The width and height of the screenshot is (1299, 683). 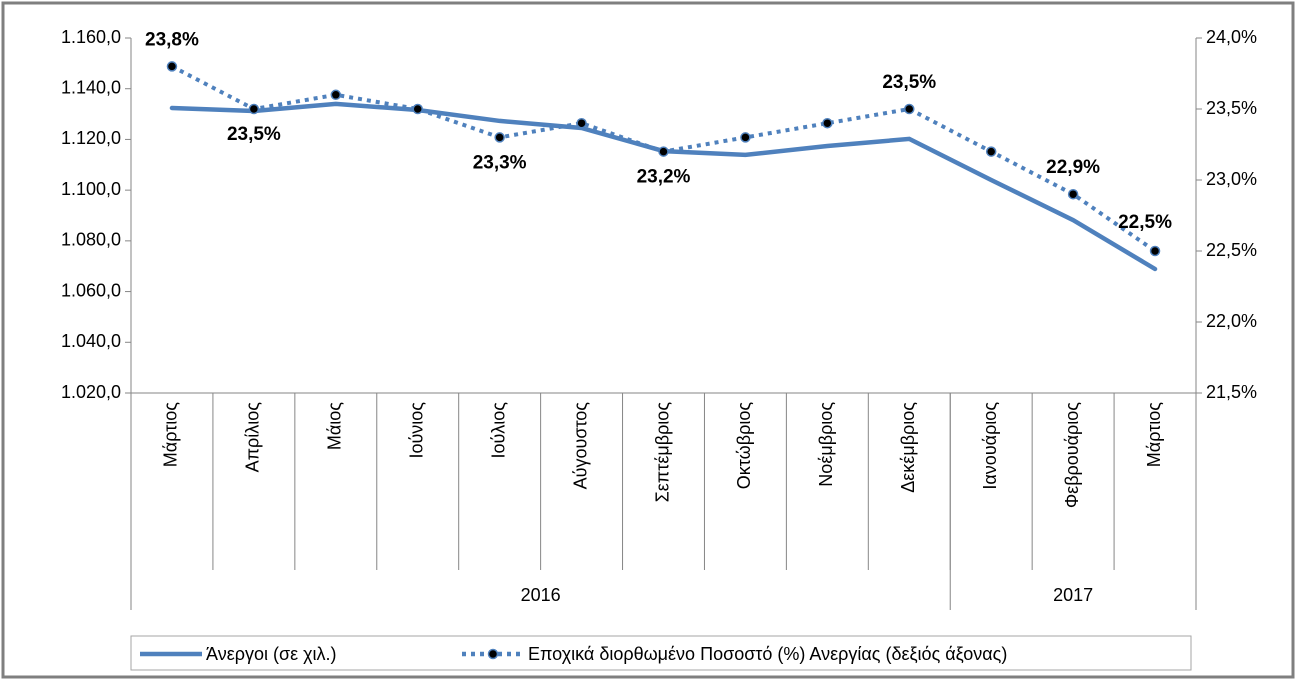 What do you see at coordinates (91, 392) in the screenshot?
I see `y-tick-label: 1.020,0` at bounding box center [91, 392].